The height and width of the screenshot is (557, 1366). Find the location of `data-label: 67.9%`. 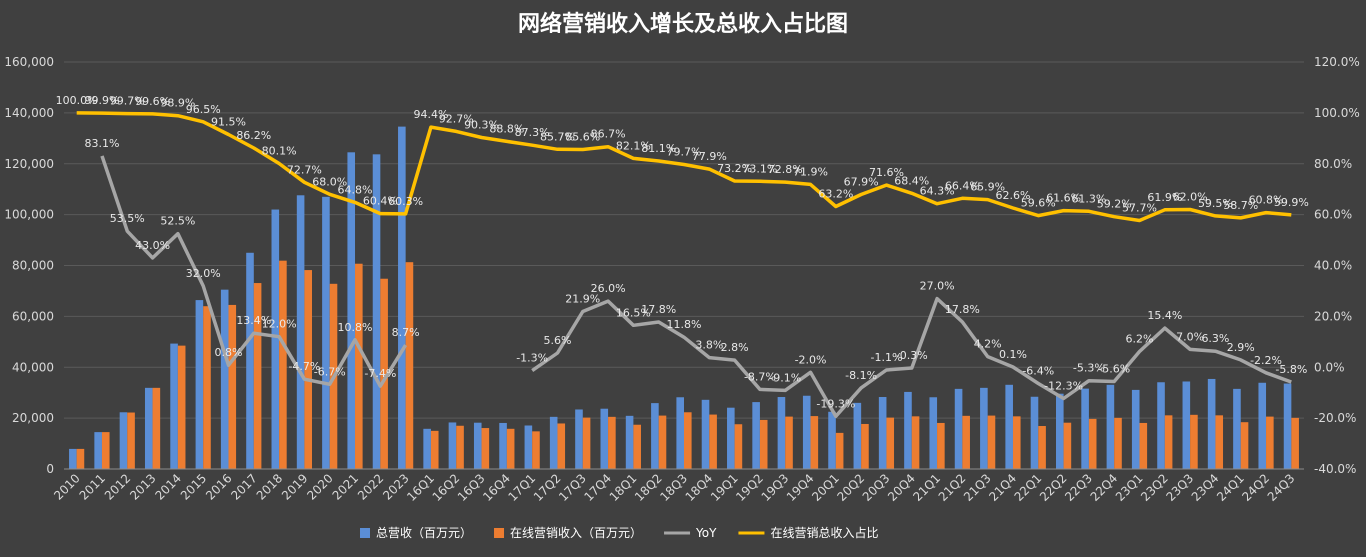

data-label: 67.9% is located at coordinates (861, 182).